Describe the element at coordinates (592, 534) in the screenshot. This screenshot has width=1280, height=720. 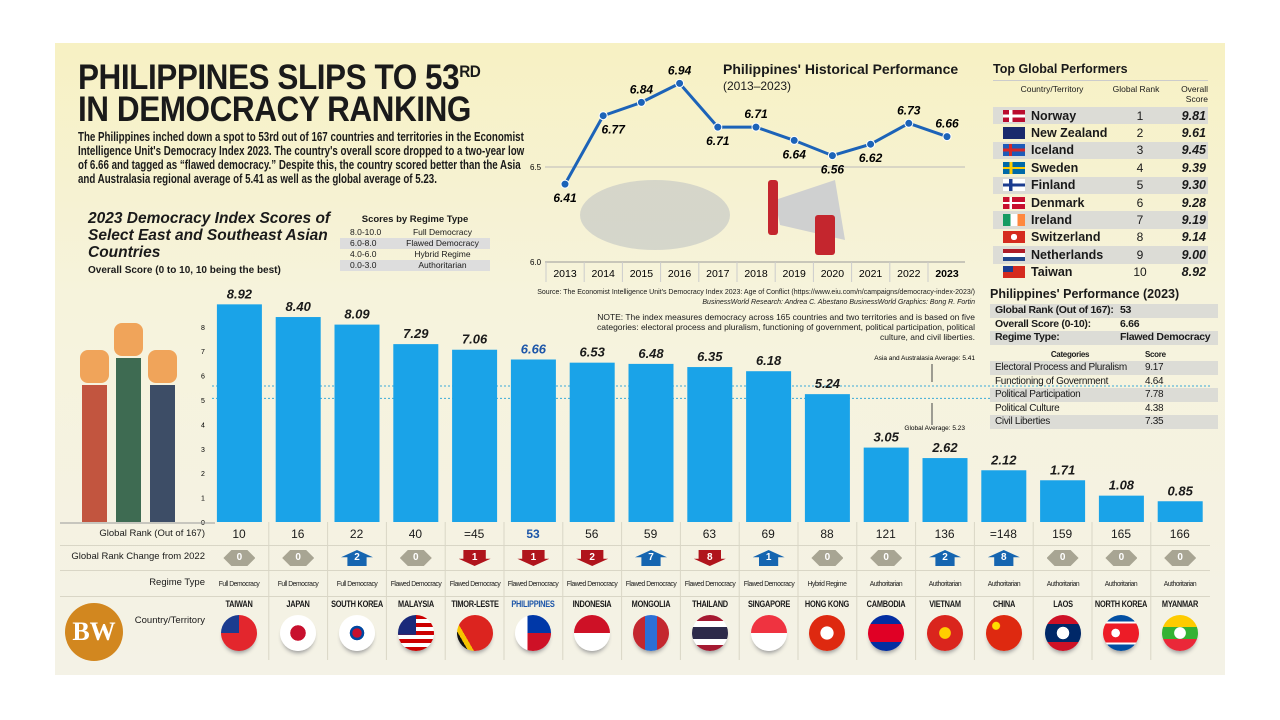
I see `global-rank: 56` at that location.